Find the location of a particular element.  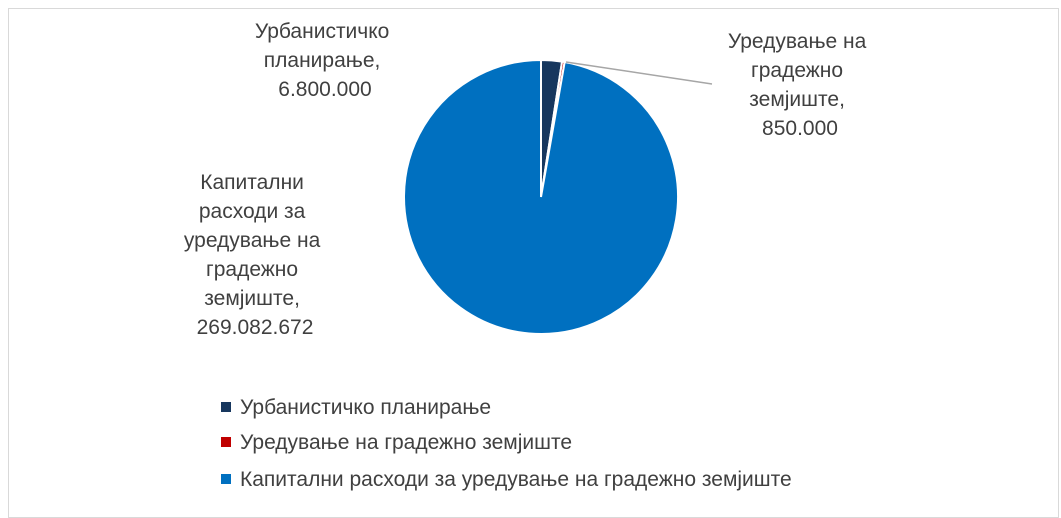

legend-swatch-urbanistichko is located at coordinates (226, 407).